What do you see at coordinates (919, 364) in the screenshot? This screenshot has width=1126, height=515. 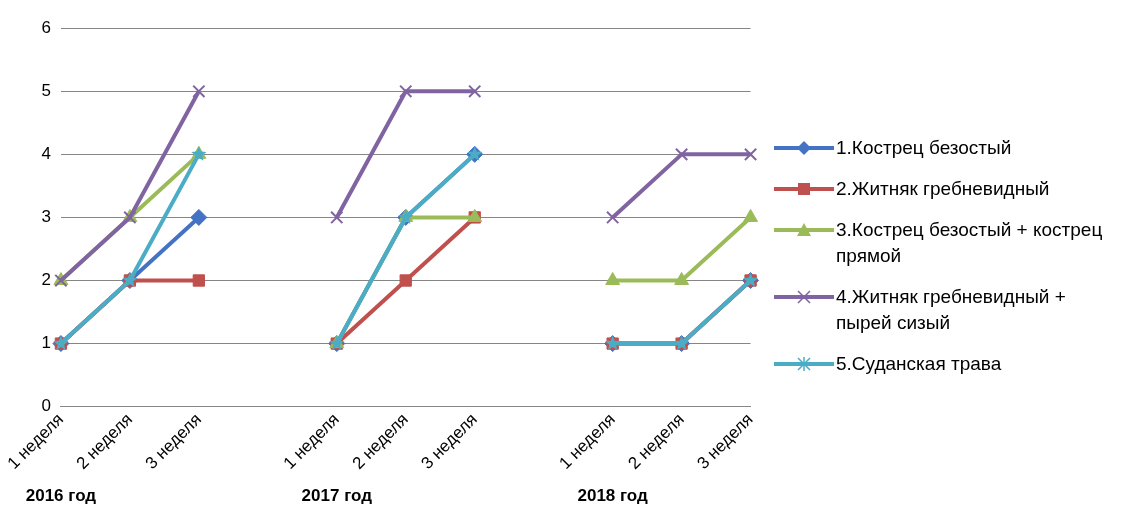 I see `legend-label: 5.Суданская трава` at bounding box center [919, 364].